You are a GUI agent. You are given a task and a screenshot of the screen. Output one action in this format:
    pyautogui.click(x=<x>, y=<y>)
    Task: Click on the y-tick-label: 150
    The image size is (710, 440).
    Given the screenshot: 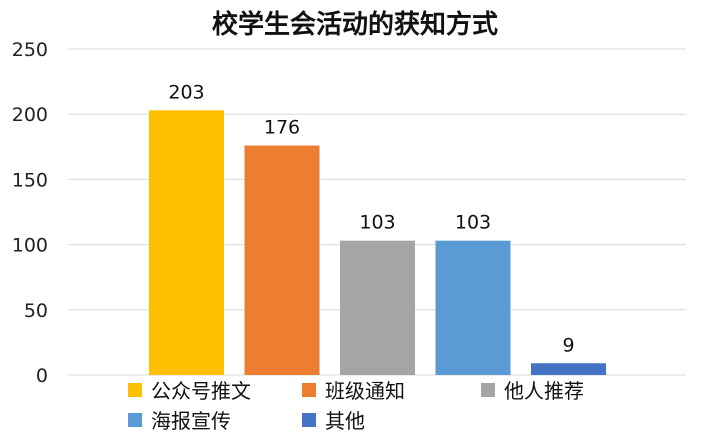 What is the action you would take?
    pyautogui.click(x=30, y=180)
    